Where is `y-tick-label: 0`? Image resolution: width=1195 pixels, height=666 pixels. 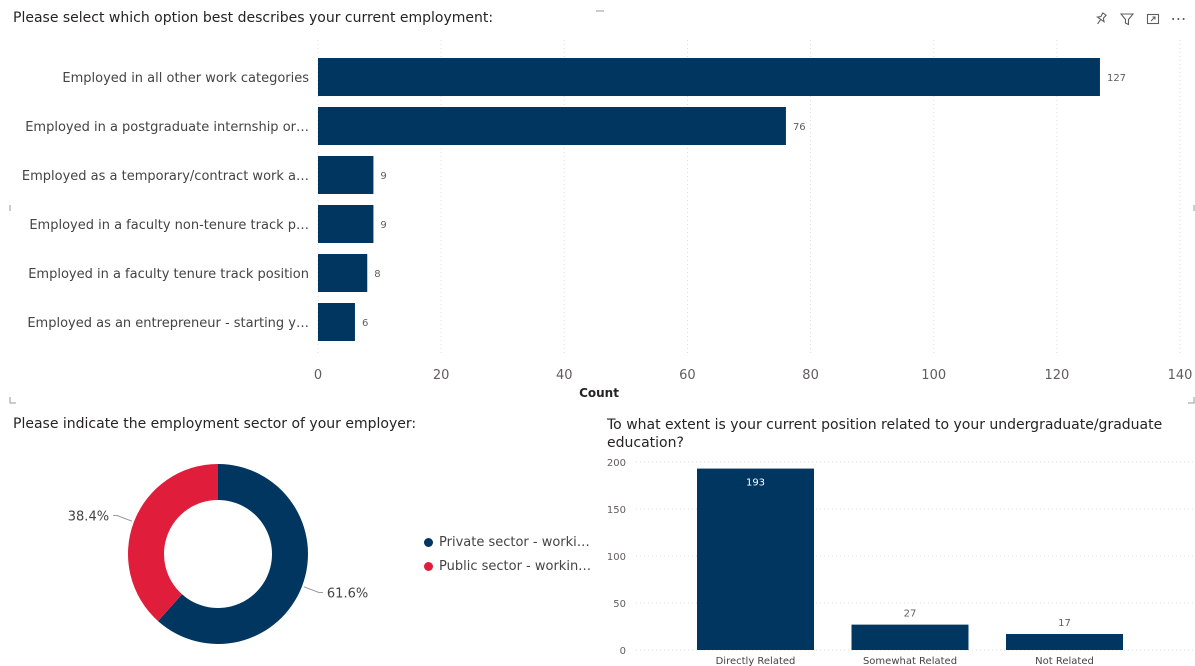
y-tick-label: 0 is located at coordinates (623, 651).